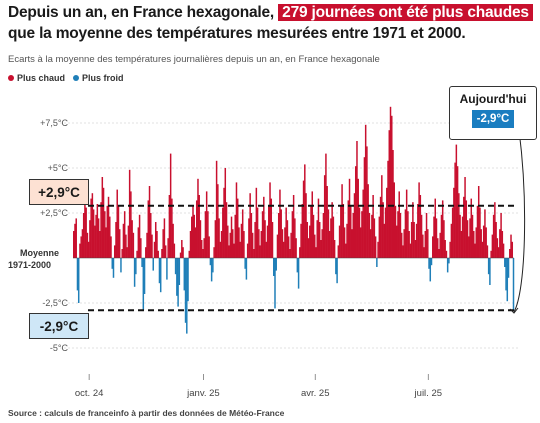 The image size is (540, 423). What do you see at coordinates (59, 192) in the screenshot?
I see `upper-reference-badge: +2,9°C` at bounding box center [59, 192].